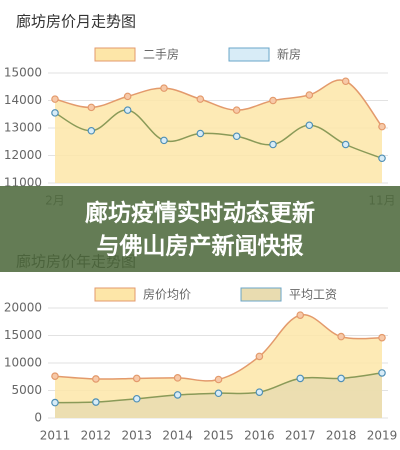 The height and width of the screenshot is (450, 400). Describe the element at coordinates (76, 22) in the screenshot. I see `chart-title: 廊坊房价月走势图` at that location.